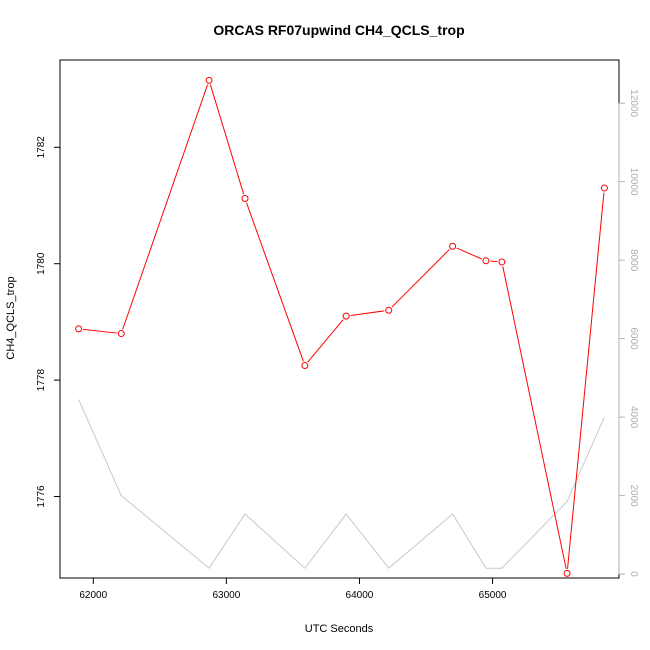 This screenshot has height=650, width=650. What do you see at coordinates (633, 574) in the screenshot?
I see `y2-tick-label: 0` at bounding box center [633, 574].